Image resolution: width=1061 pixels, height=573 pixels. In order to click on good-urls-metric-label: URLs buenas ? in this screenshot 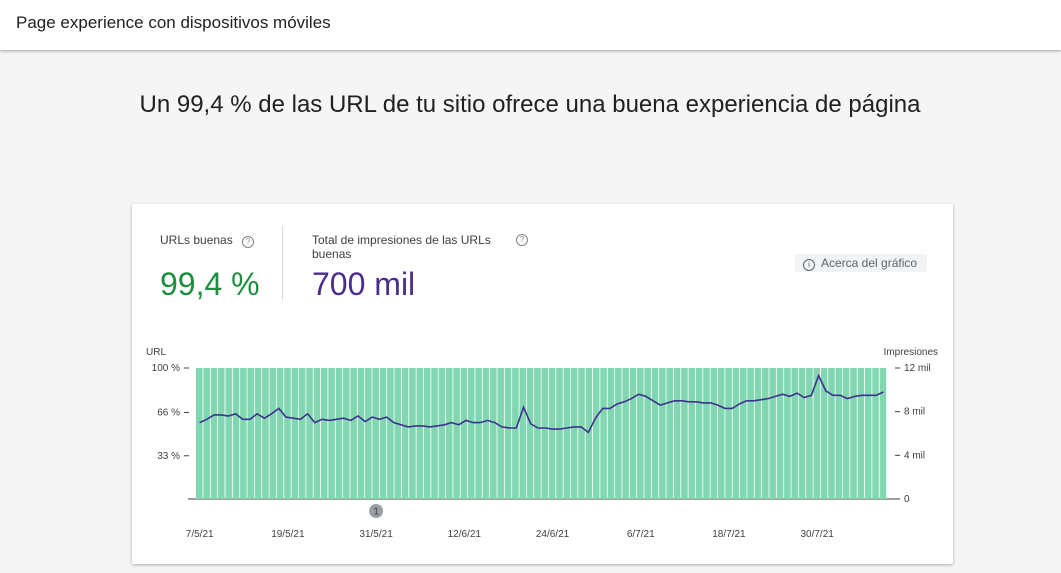, I will do `click(207, 240)`.